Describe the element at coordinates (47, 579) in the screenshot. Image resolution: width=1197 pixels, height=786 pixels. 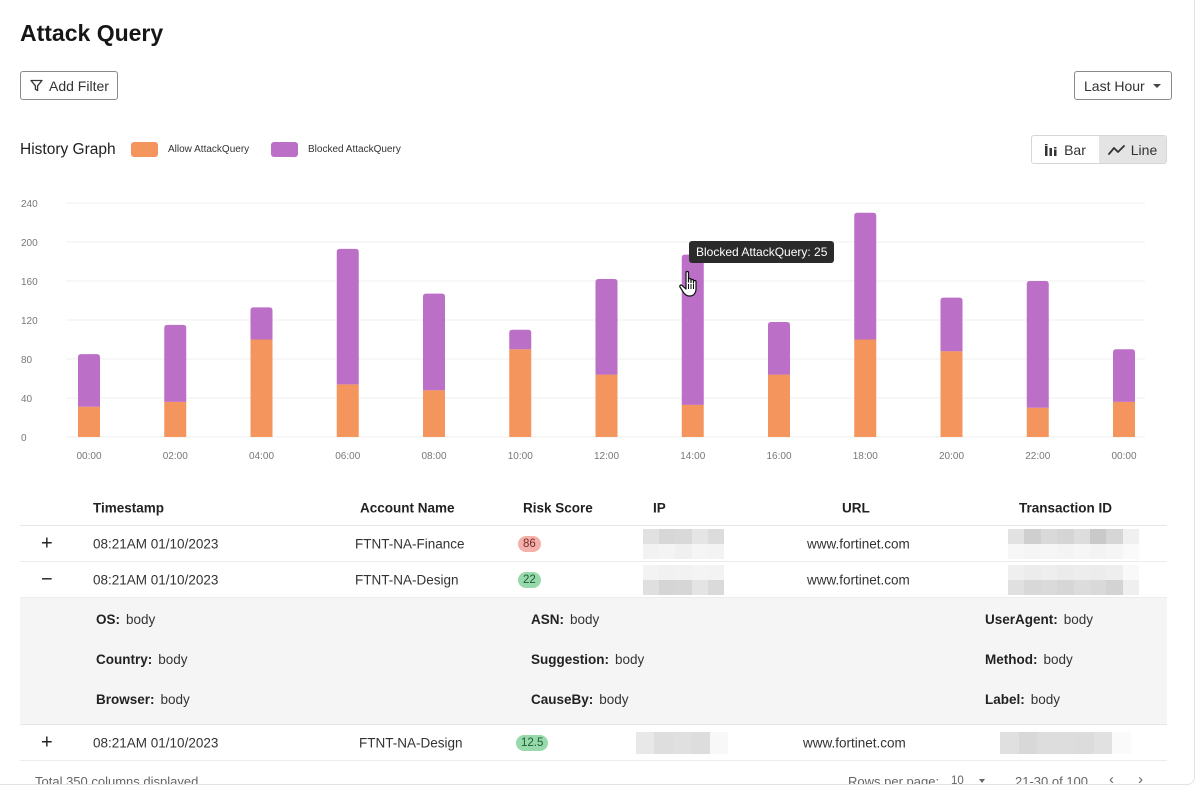
I see `collapse-row-icon: −` at that location.